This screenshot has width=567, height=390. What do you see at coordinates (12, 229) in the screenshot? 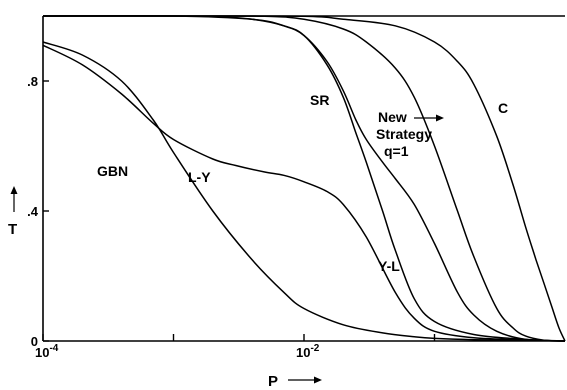
I see `y-axis-label: T` at bounding box center [12, 229].